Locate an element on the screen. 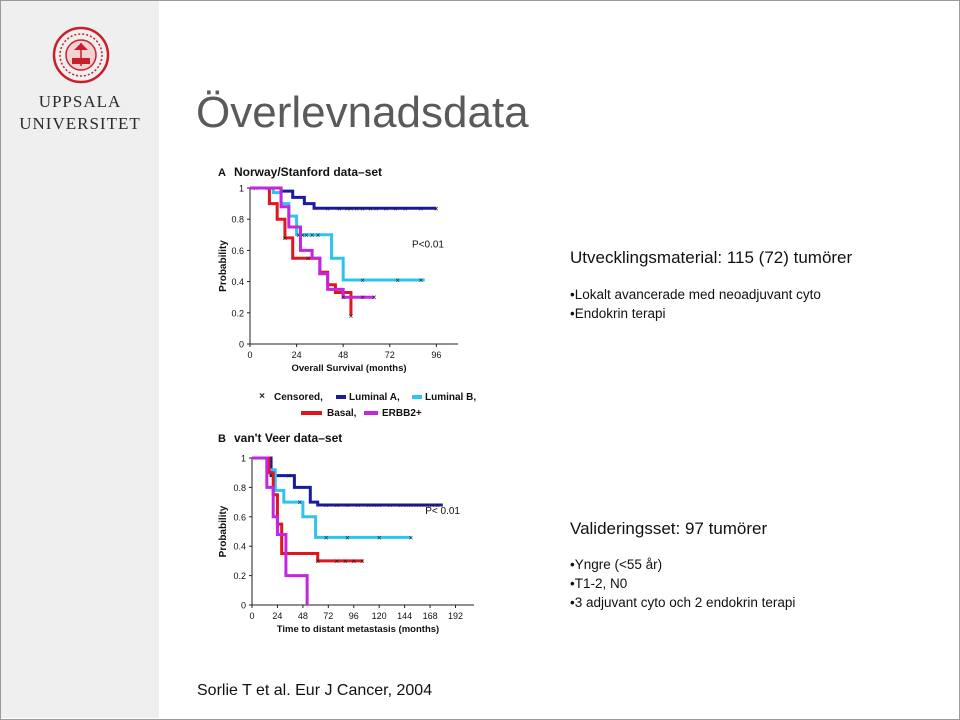  series-luminal-a-line is located at coordinates (347, 481).